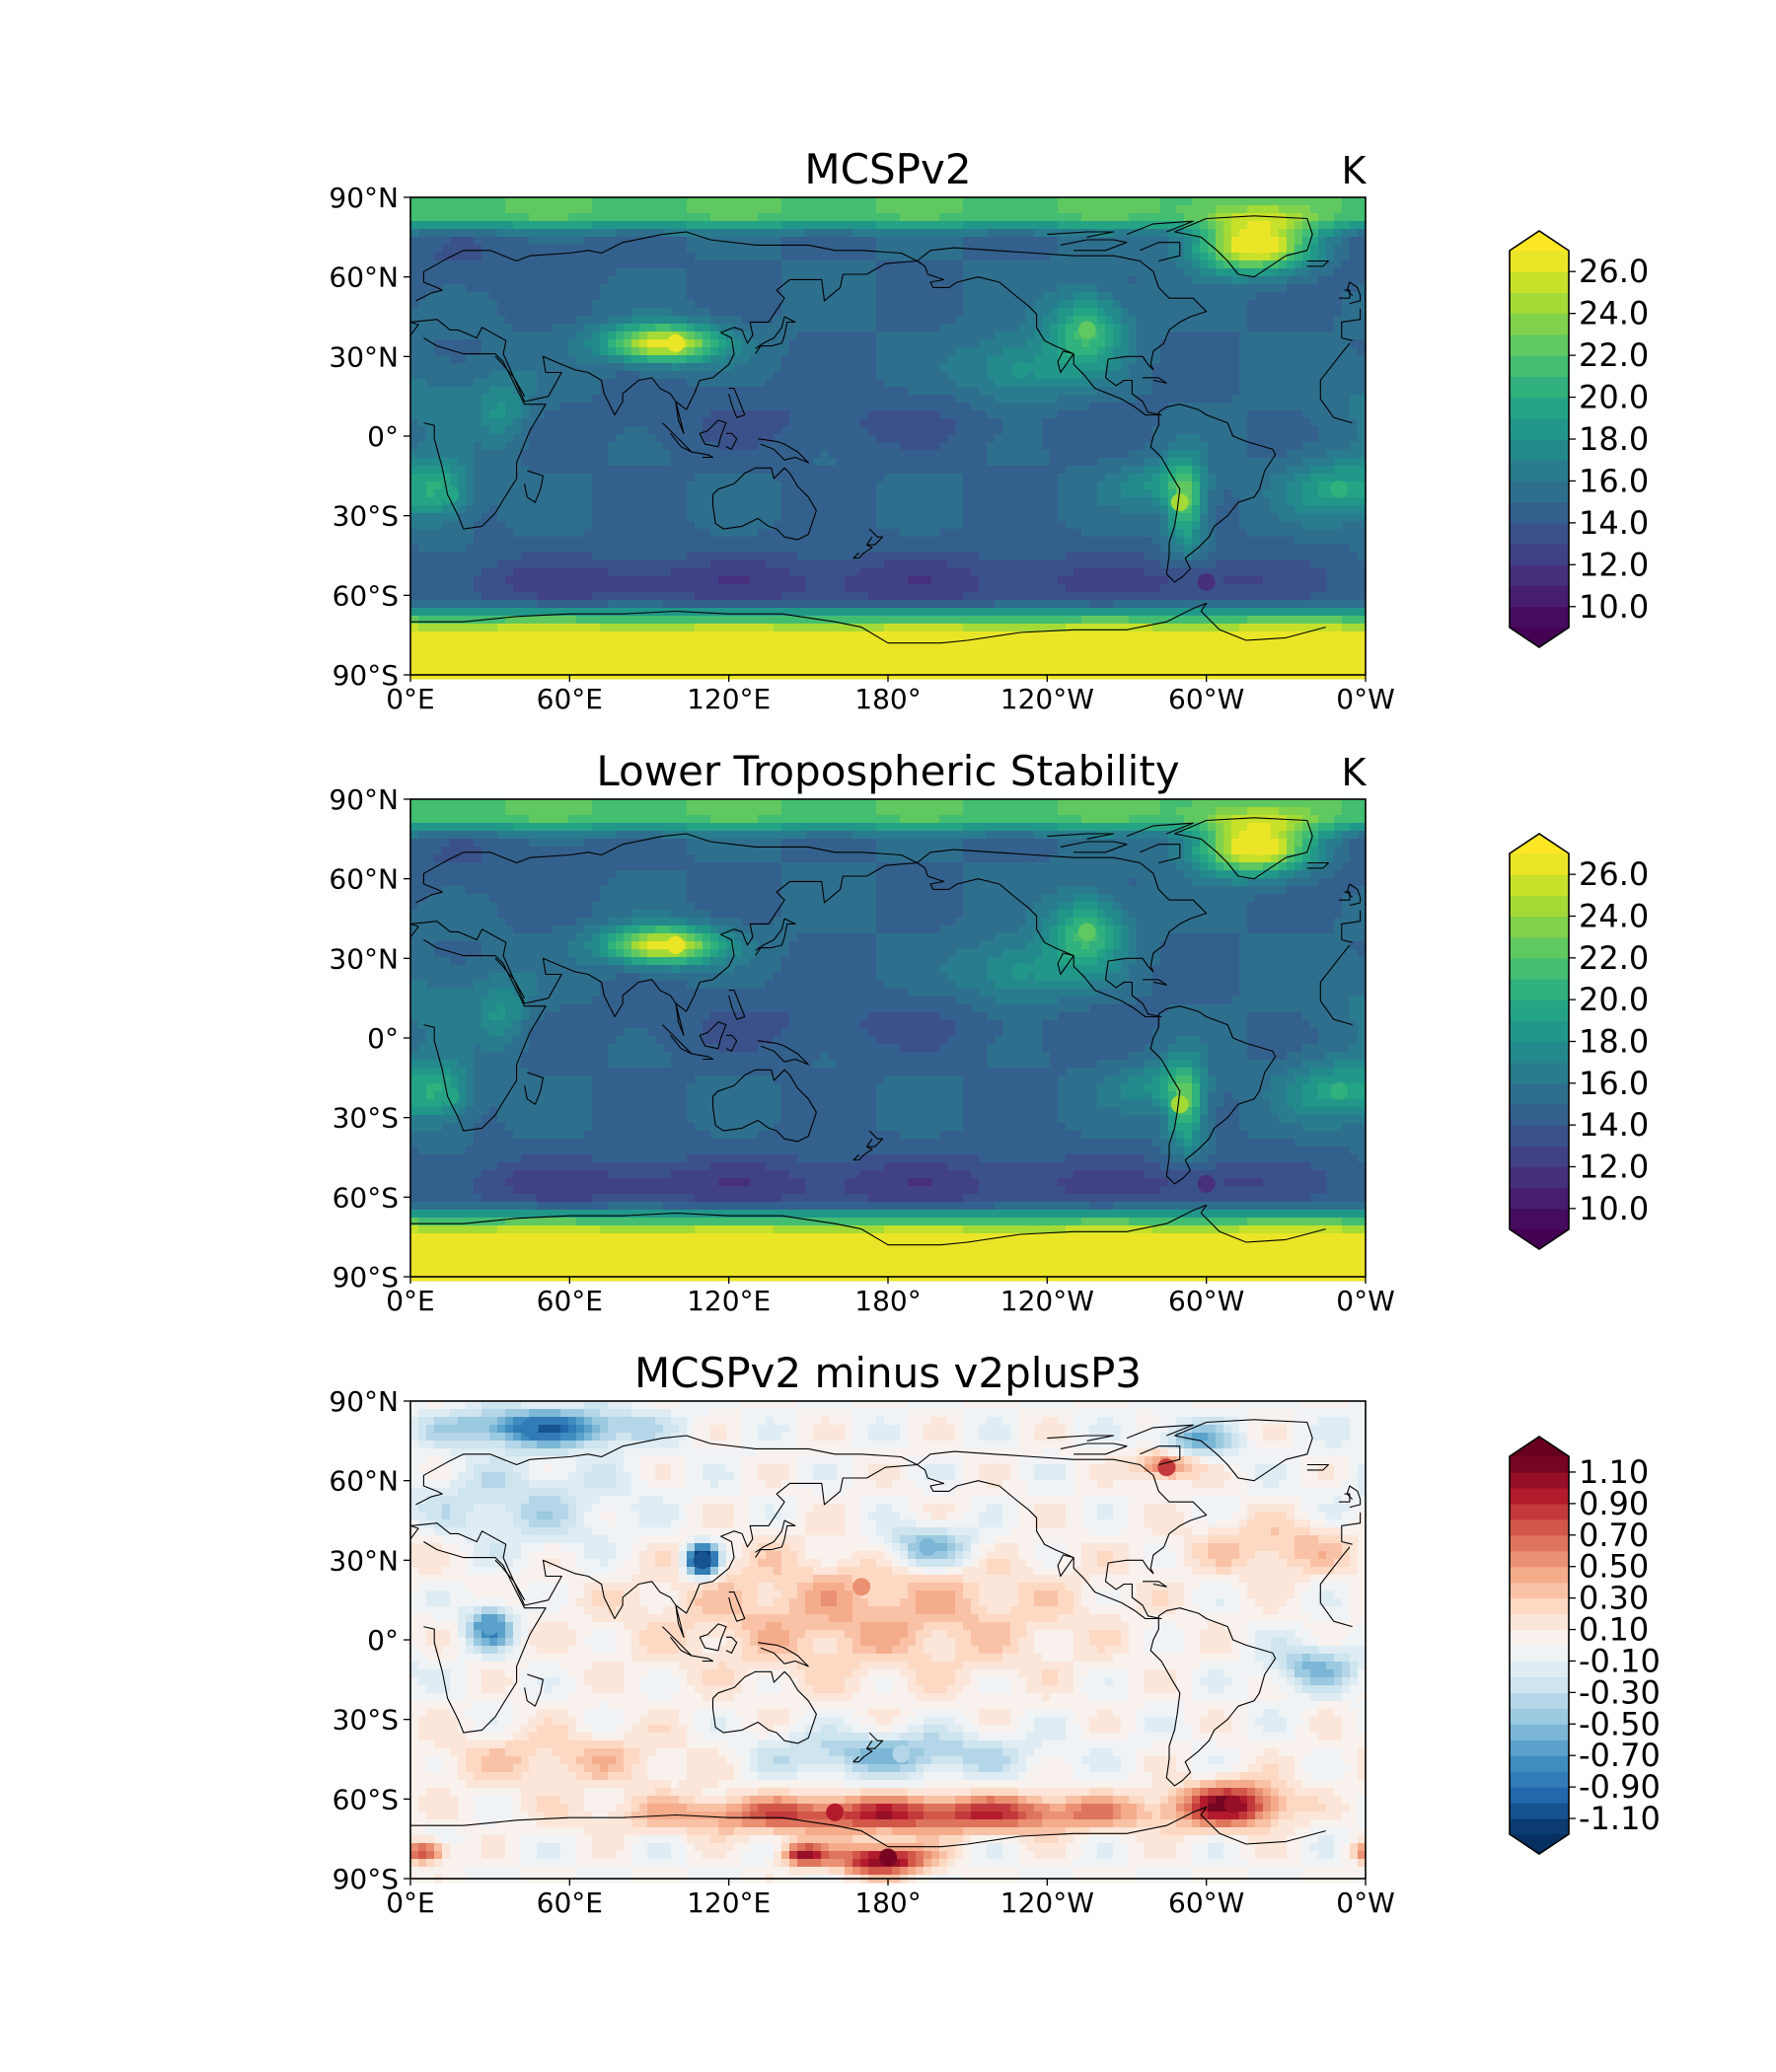 Image resolution: width=1776 pixels, height=2072 pixels. What do you see at coordinates (1365, 699) in the screenshot?
I see `x-tick-label: 0°W` at bounding box center [1365, 699].